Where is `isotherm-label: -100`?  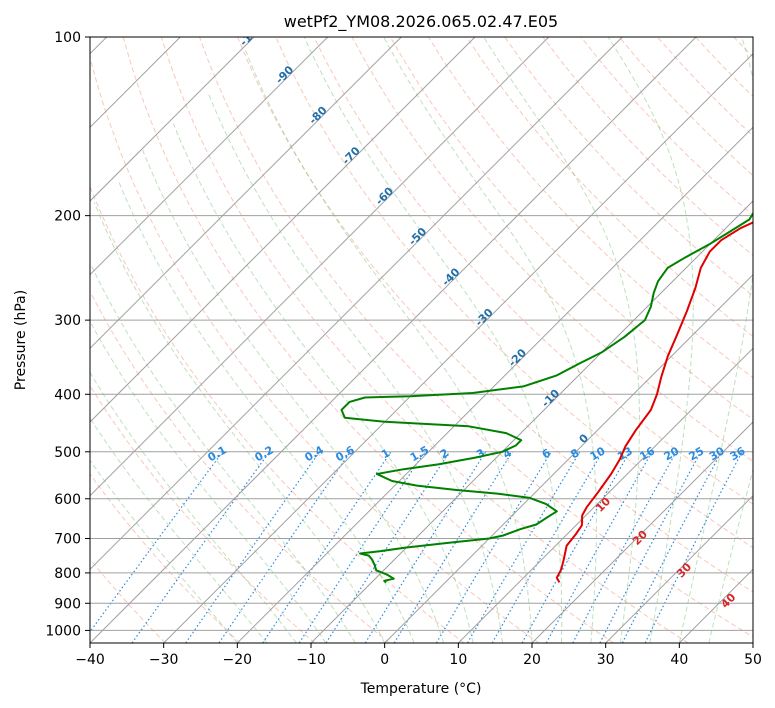
isotherm-label: -100 is located at coordinates (251, 34).